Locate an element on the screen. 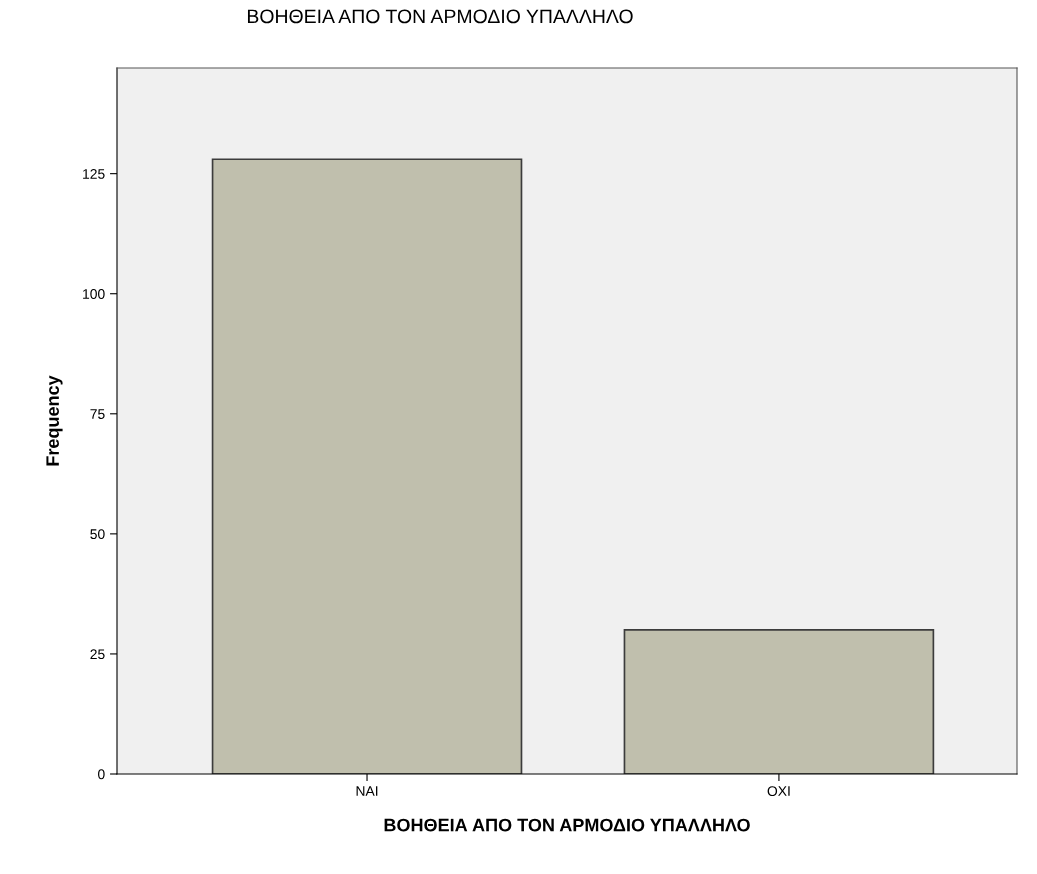  x-axis-title: ΒΟΗΘΕΙΑ ΑΠΟ ΤΟΝ ΑΡΜΟΔΙΟ ΥΠΑΛΛΗΛΟ is located at coordinates (567, 825).